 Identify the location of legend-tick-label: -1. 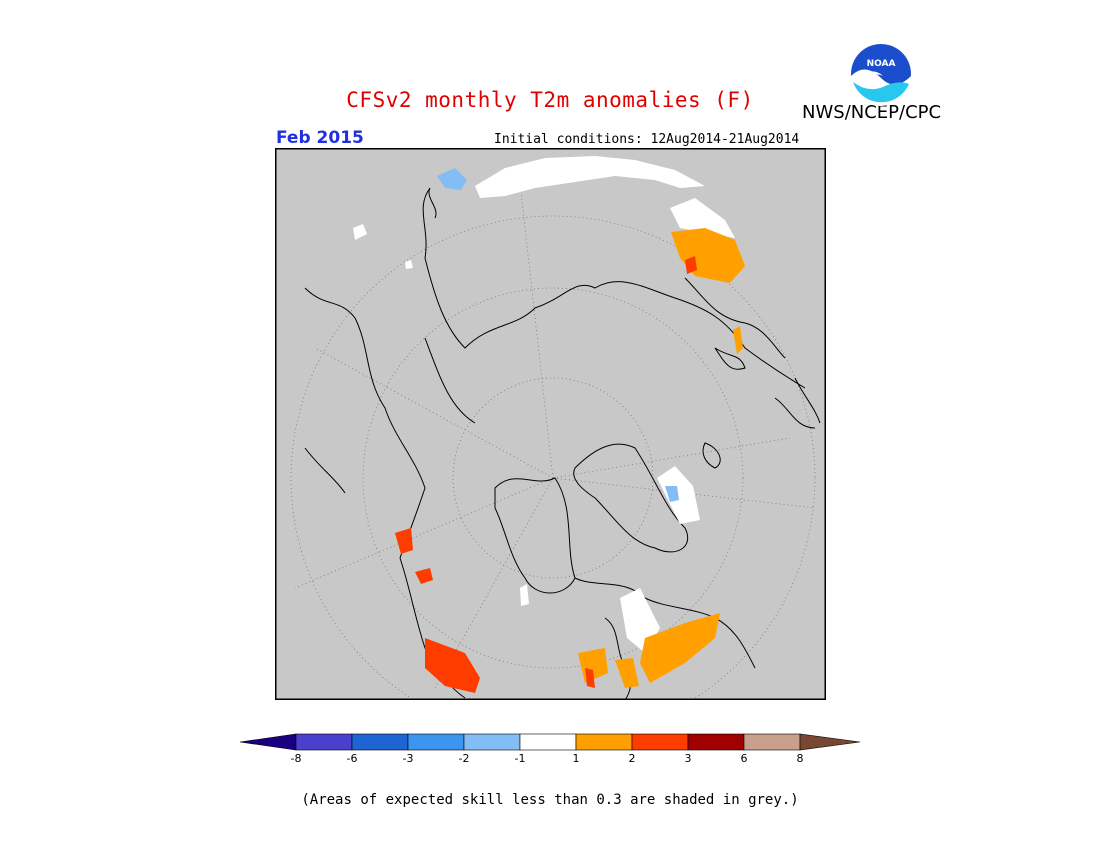
(520, 758).